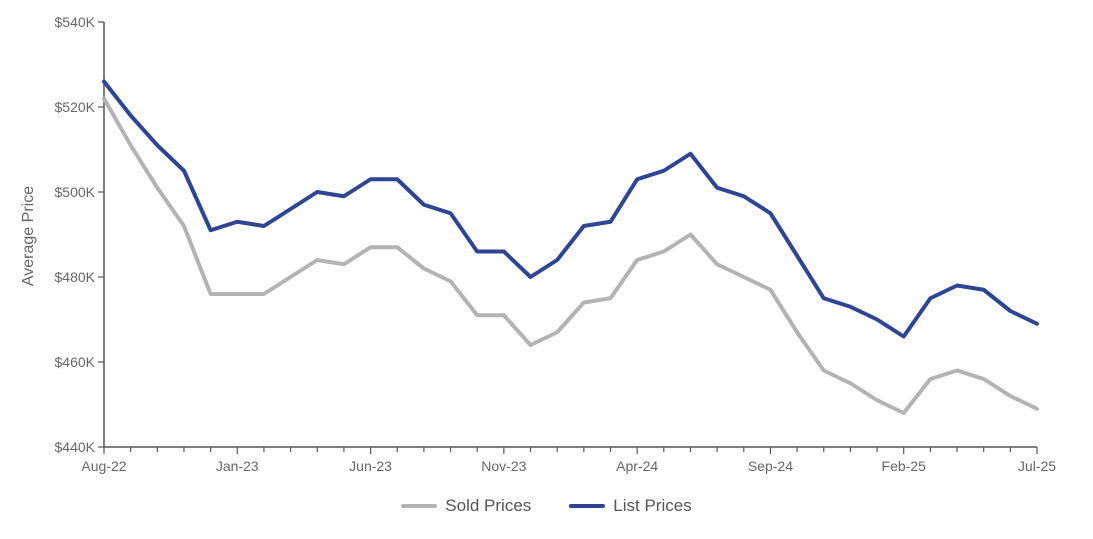  I want to click on x-tick-label: Jan-23, so click(237, 466).